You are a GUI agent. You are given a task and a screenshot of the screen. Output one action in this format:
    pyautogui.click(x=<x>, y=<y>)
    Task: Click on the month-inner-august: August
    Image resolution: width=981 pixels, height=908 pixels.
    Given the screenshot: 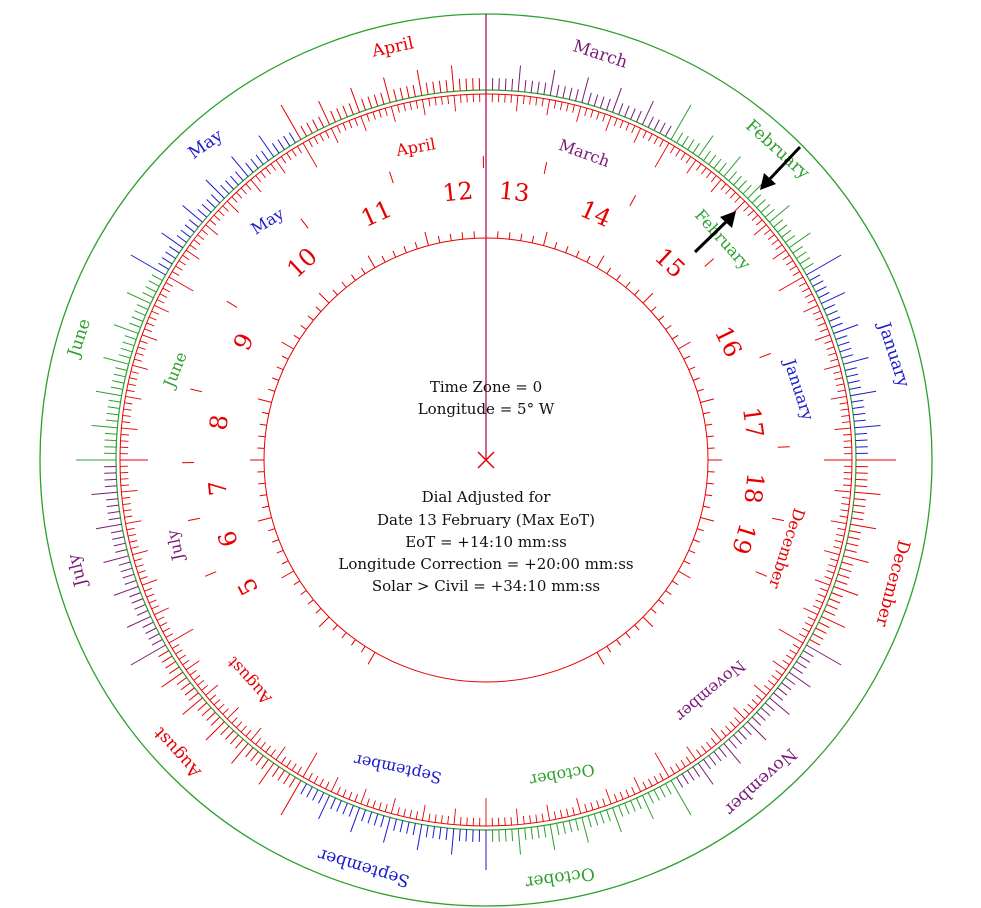 What is the action you would take?
    pyautogui.click(x=249, y=681)
    